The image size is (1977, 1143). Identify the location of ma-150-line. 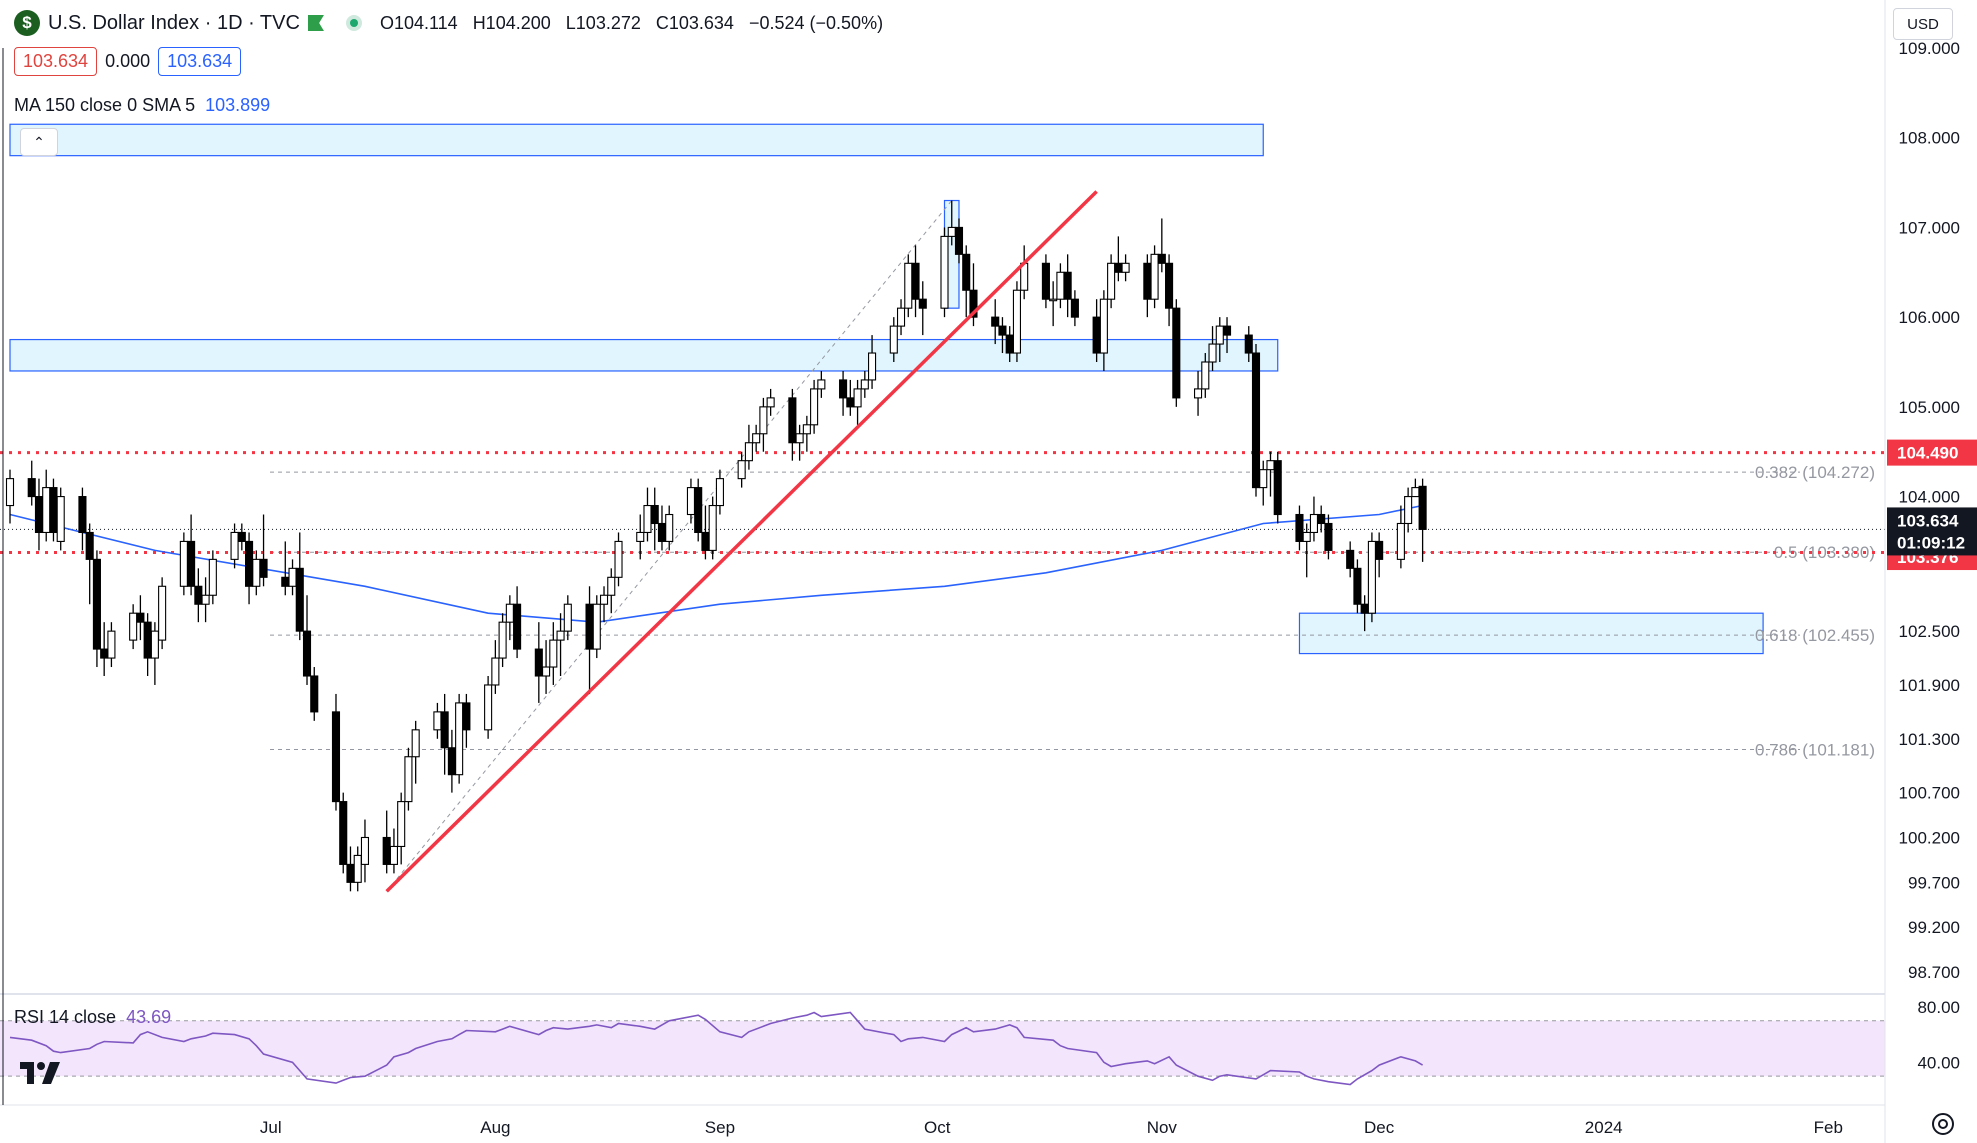
(716, 564).